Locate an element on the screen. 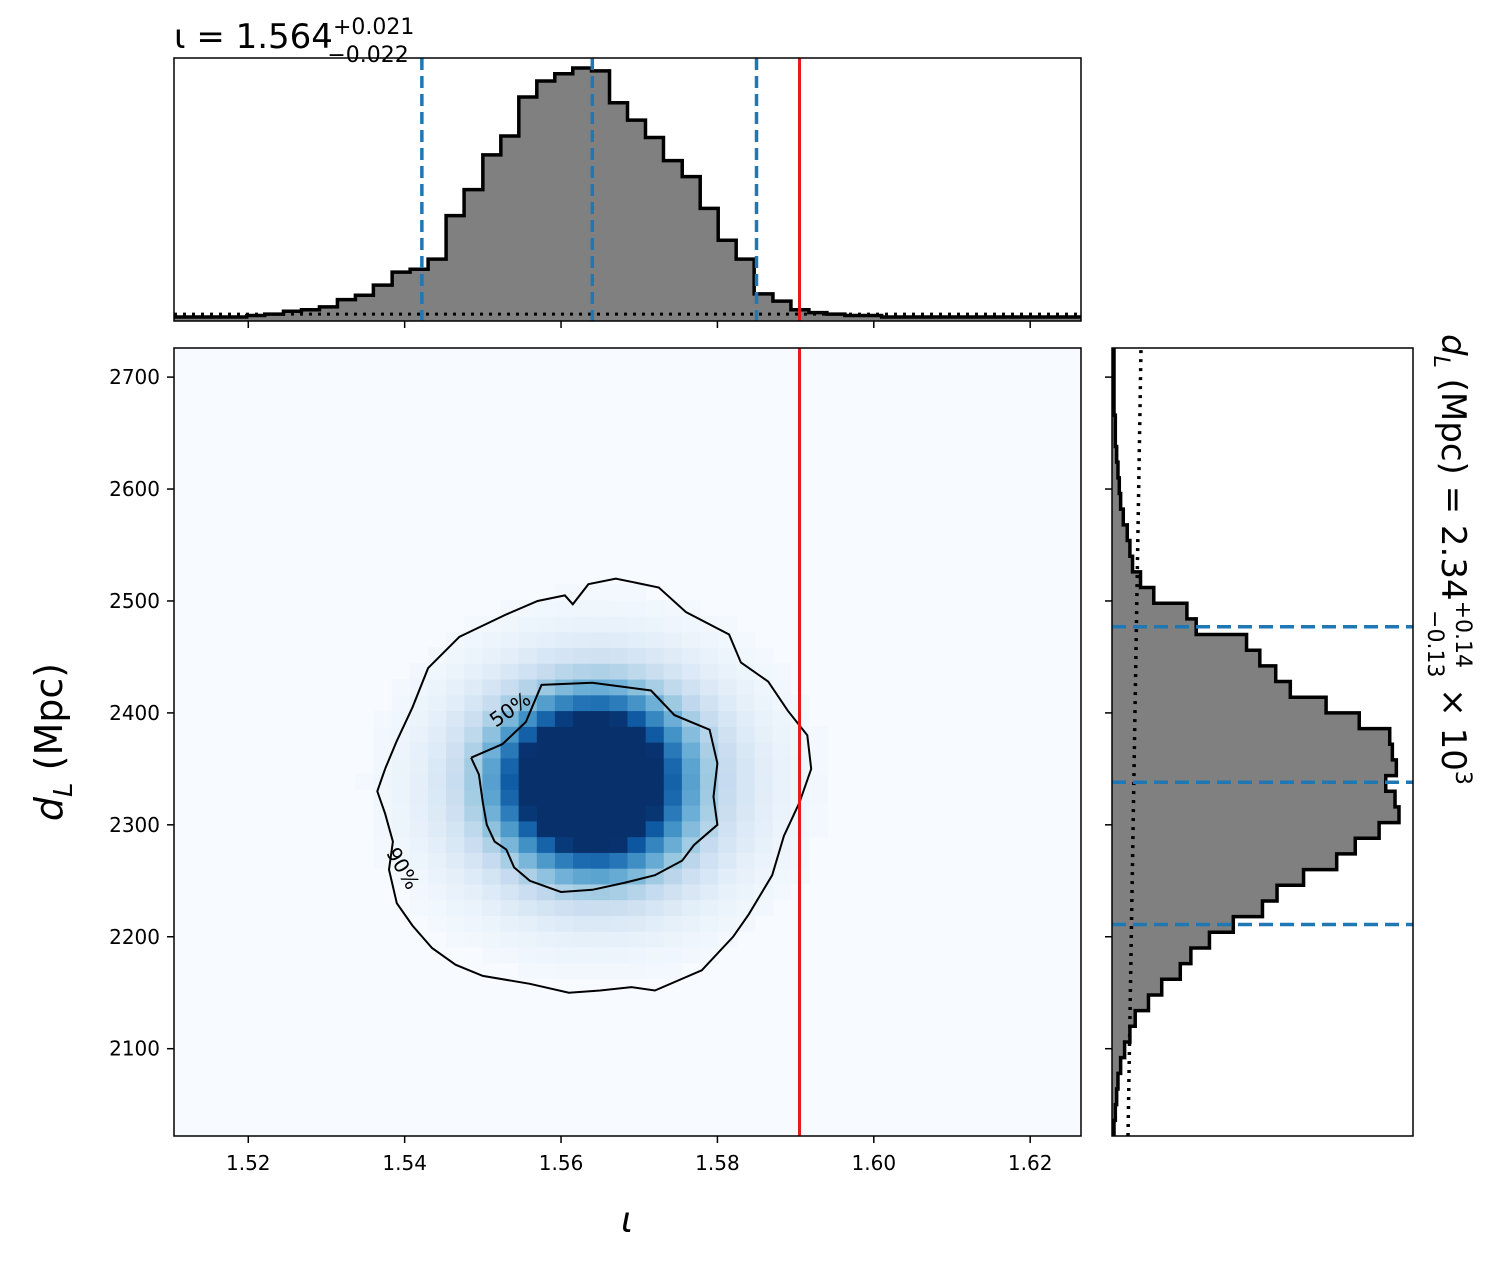  x-axis-label: ι is located at coordinates (627, 1220).